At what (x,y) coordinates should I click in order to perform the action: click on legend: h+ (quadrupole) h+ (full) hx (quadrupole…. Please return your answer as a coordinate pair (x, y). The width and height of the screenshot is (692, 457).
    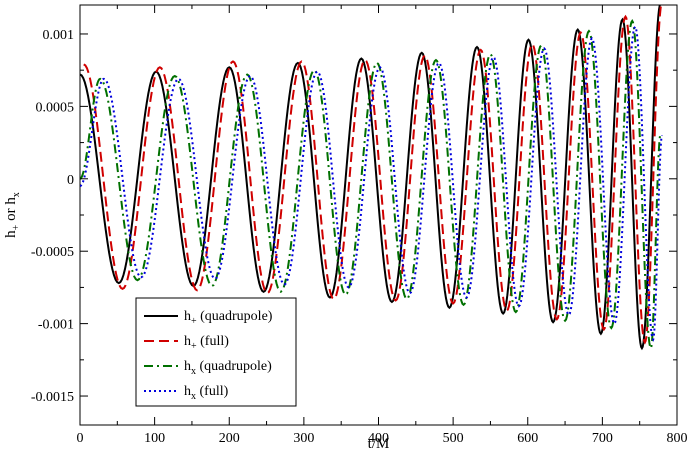
    Looking at the image, I should click on (216, 352).